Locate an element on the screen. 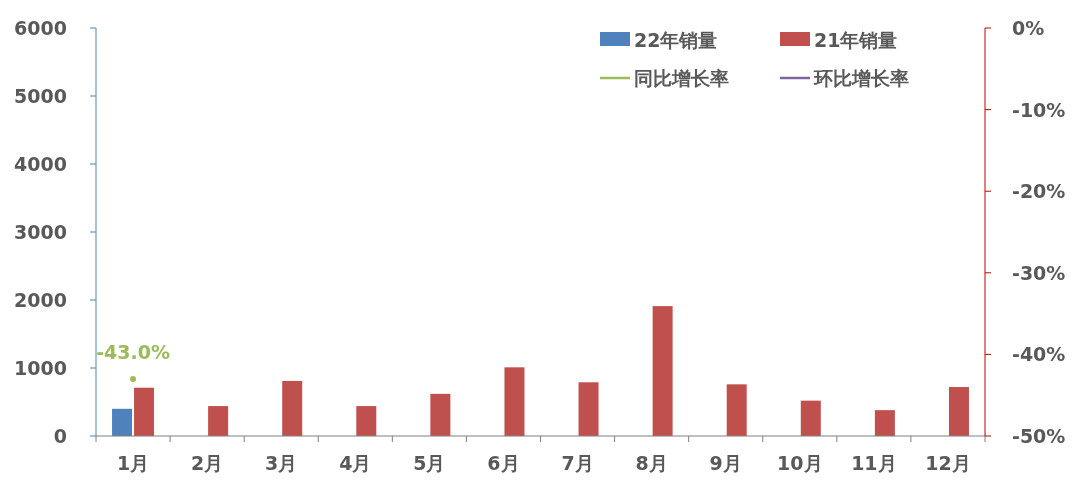  x-tick-label: 5月 is located at coordinates (429, 463).